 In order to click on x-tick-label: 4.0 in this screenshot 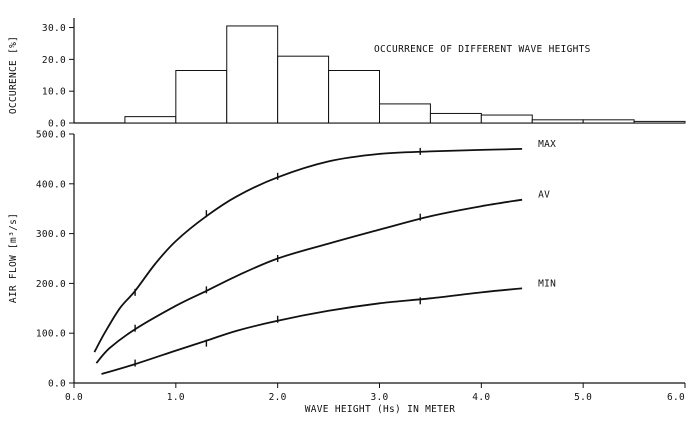, I will do `click(481, 397)`.